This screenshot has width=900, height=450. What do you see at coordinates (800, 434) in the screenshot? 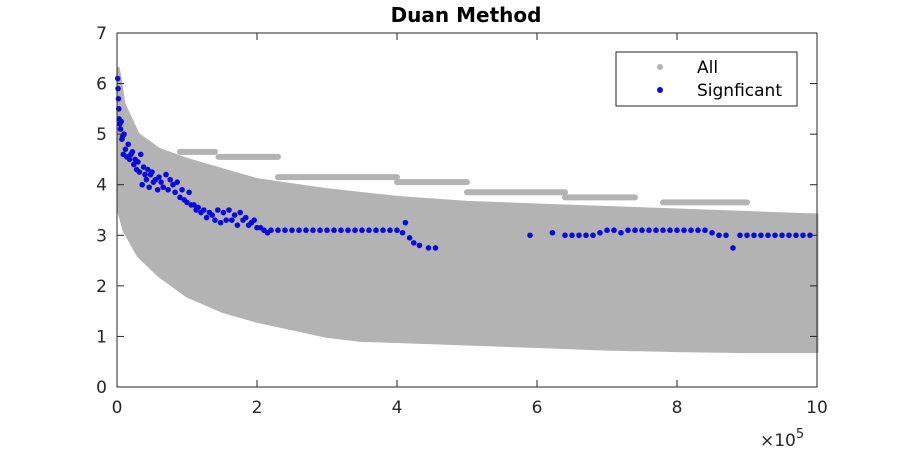
I see `x-axis-multiplier-exponent: 5` at bounding box center [800, 434].